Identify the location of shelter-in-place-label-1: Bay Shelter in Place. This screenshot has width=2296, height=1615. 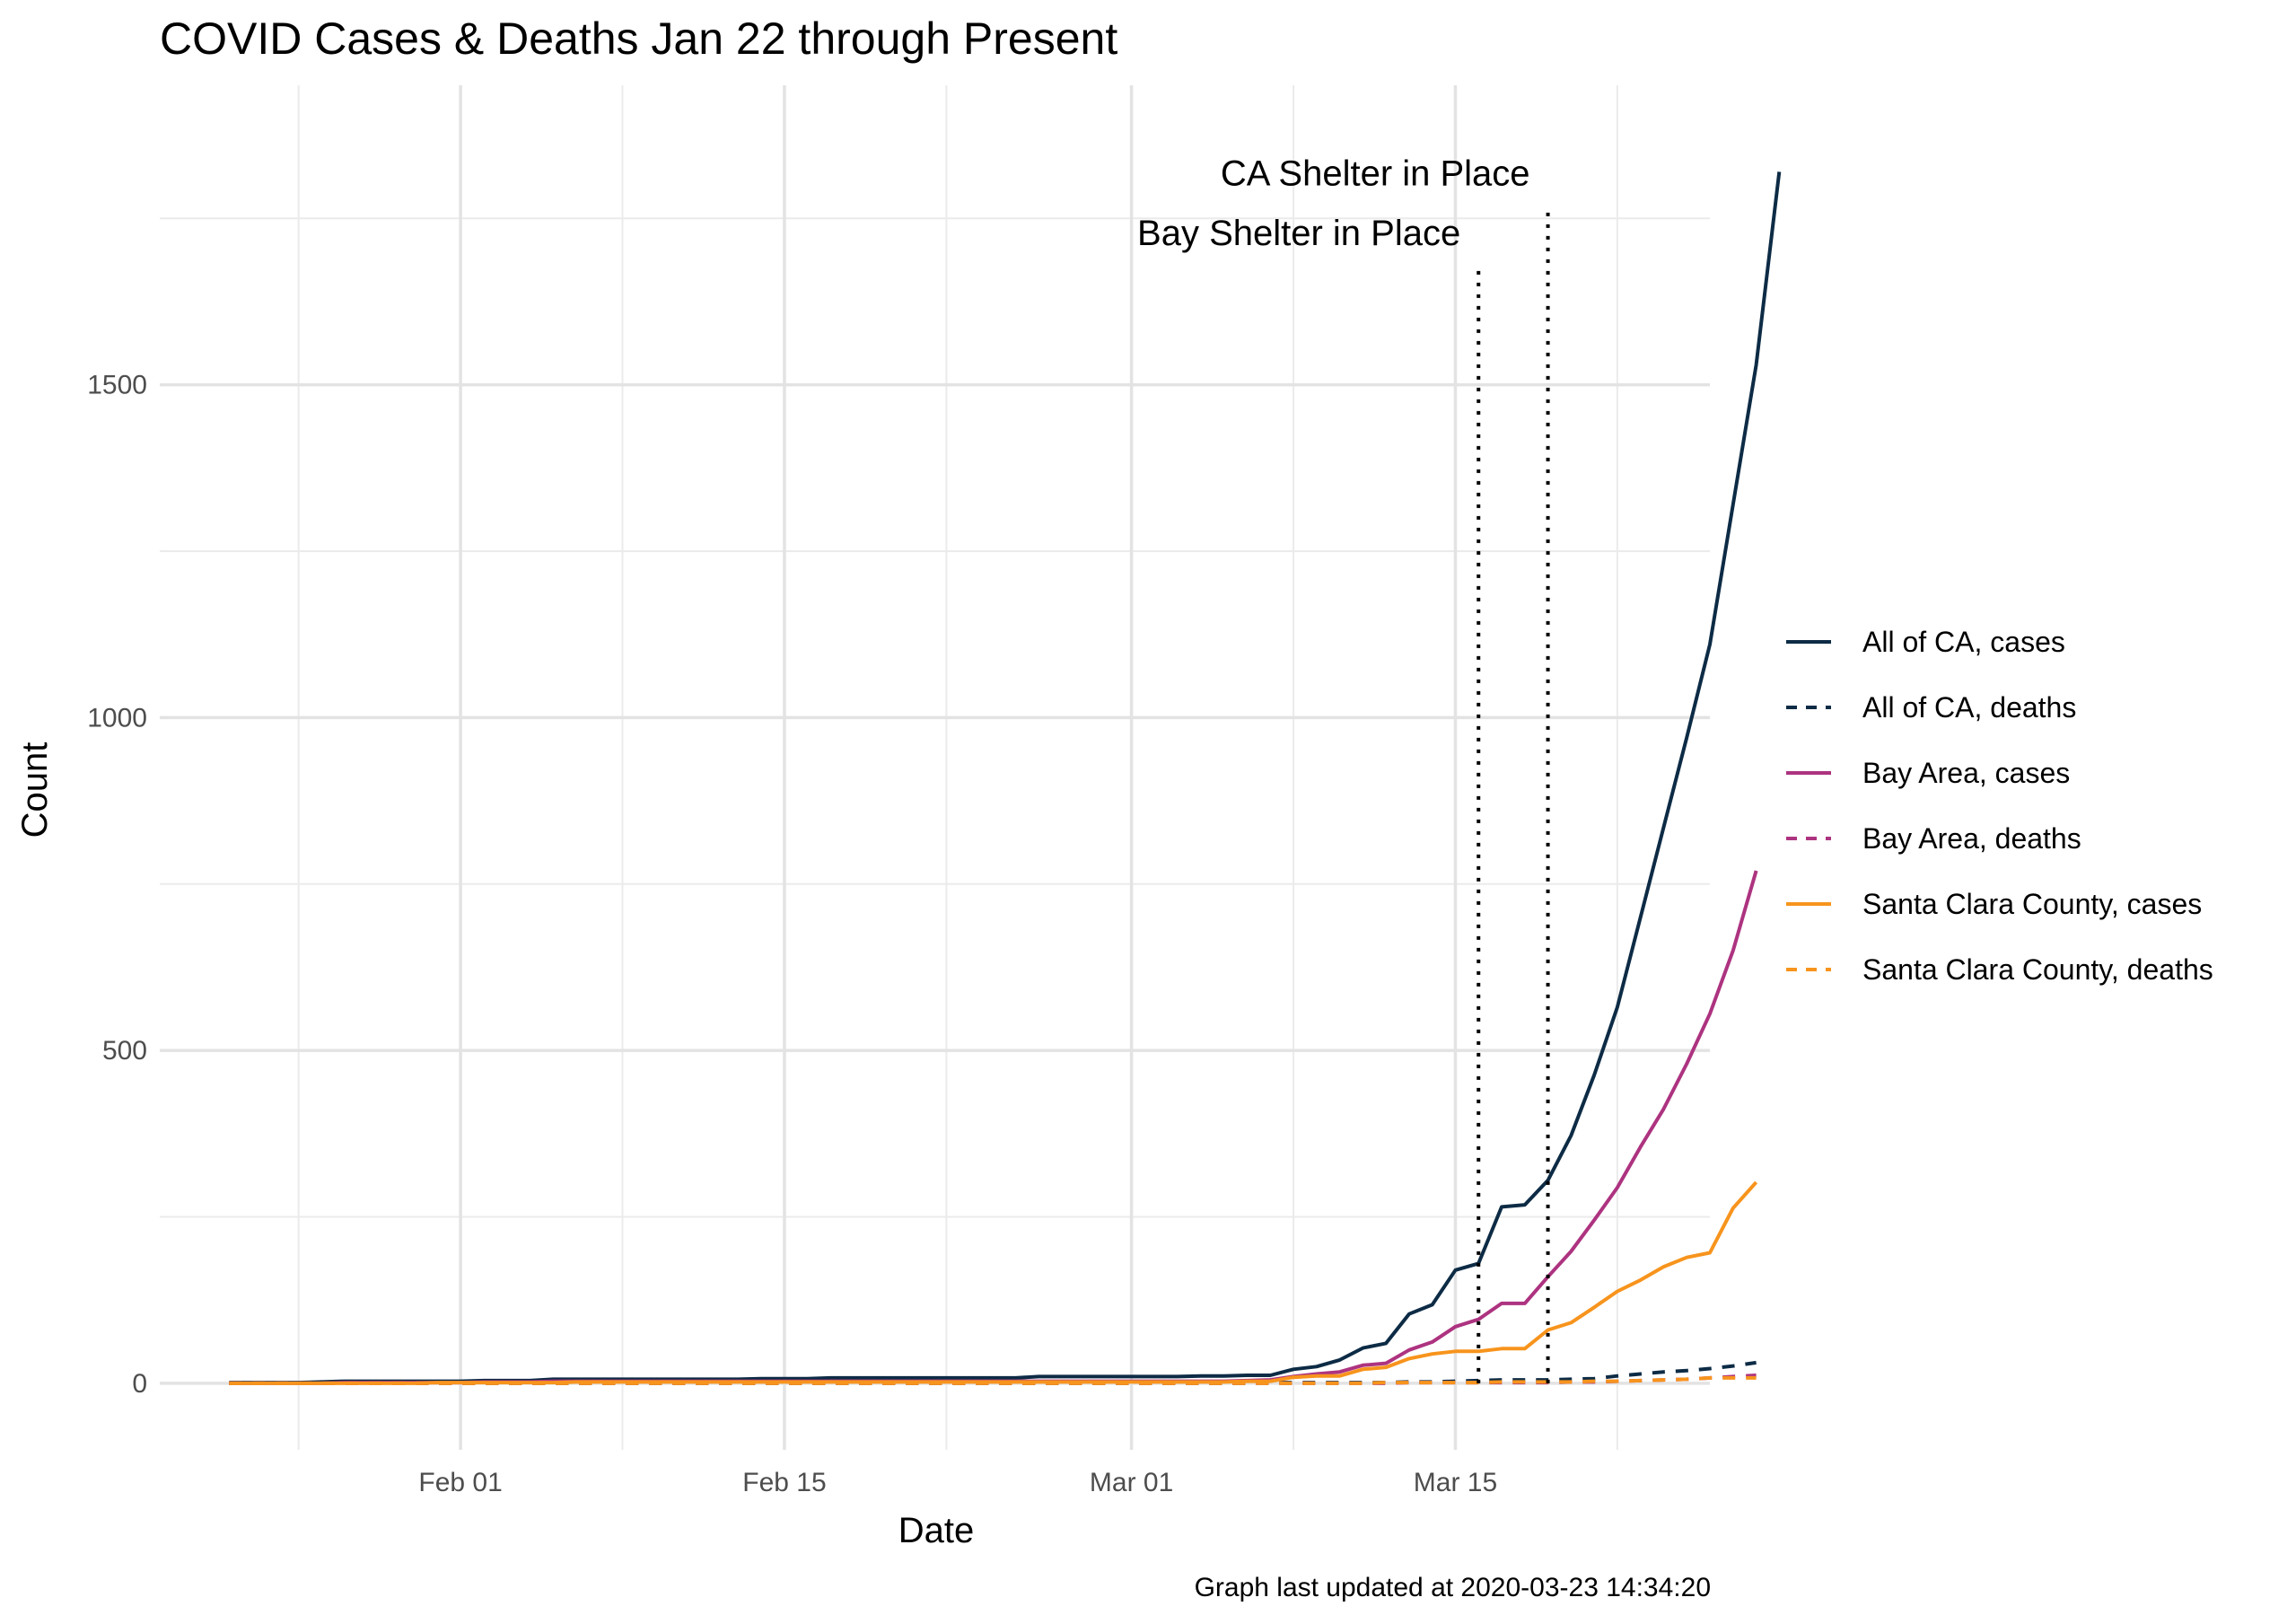
(1298, 233).